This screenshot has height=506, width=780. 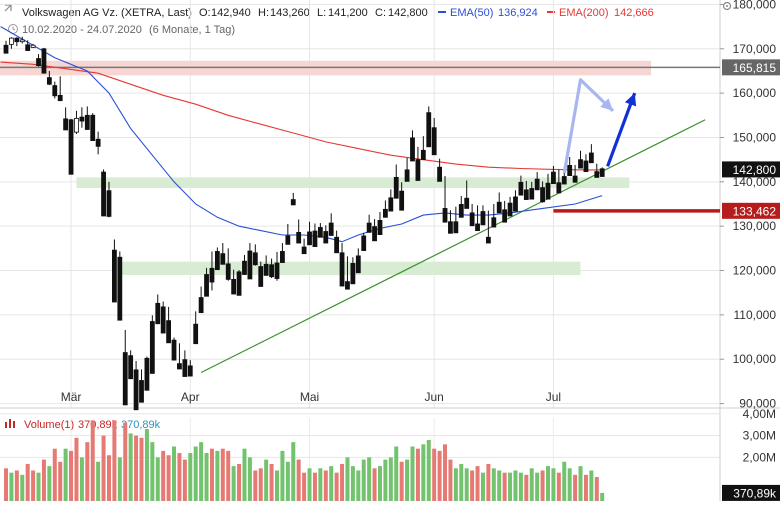 I want to click on volume-value-red: 370,89k, so click(x=98, y=425).